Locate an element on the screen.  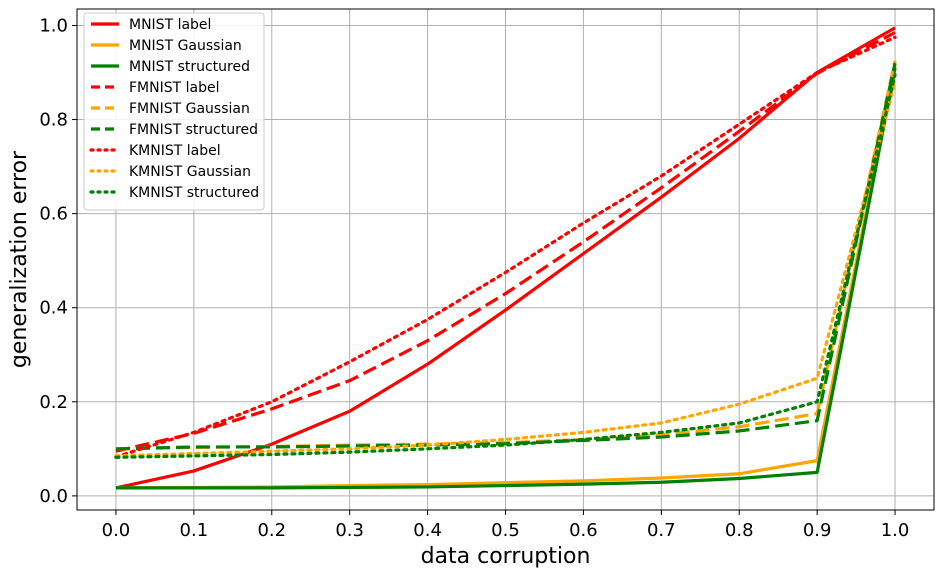
y-tick-label: 0.0 is located at coordinates (53, 496).